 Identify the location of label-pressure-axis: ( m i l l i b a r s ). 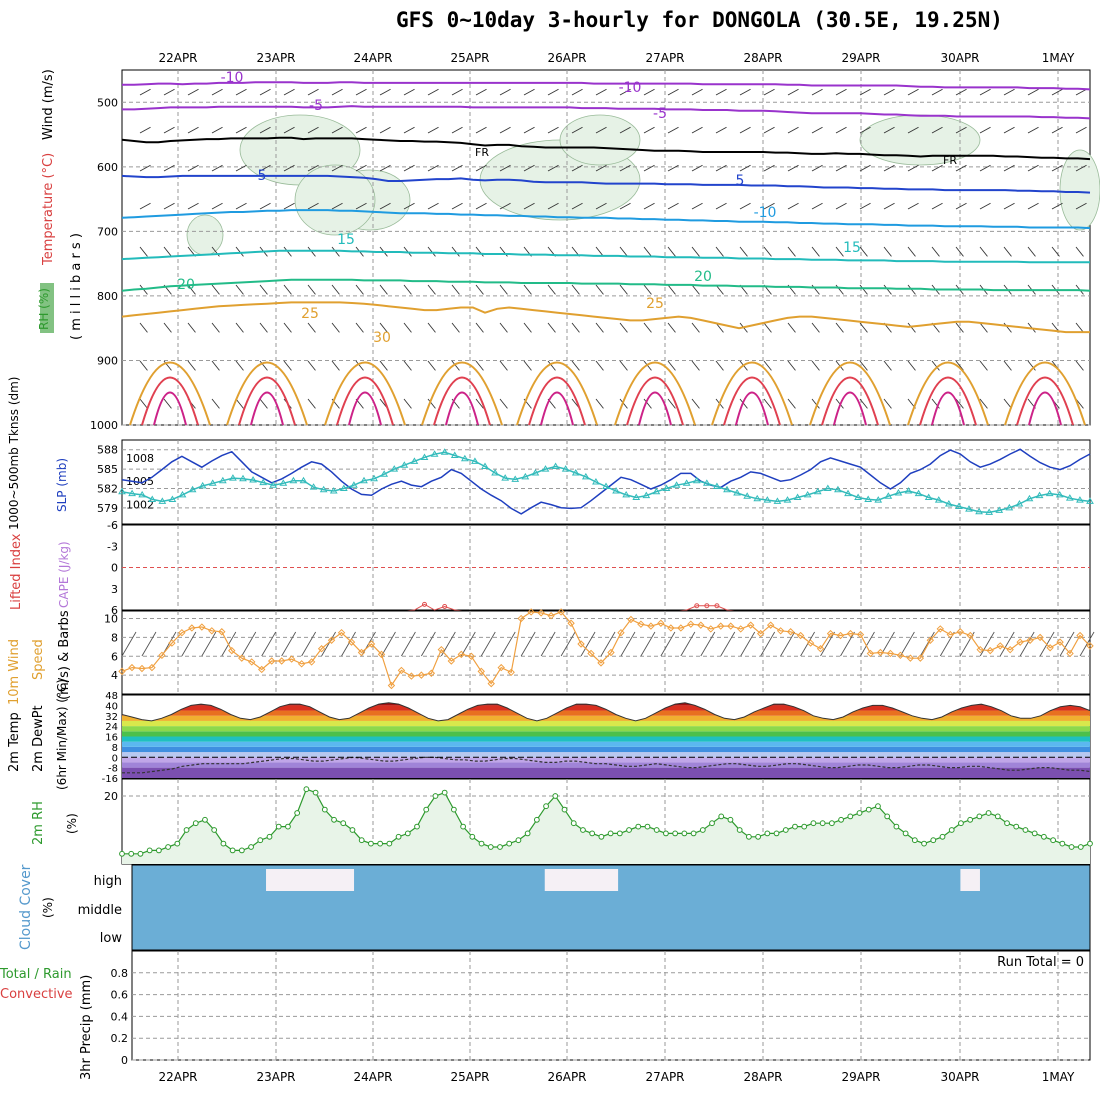
(76, 286).